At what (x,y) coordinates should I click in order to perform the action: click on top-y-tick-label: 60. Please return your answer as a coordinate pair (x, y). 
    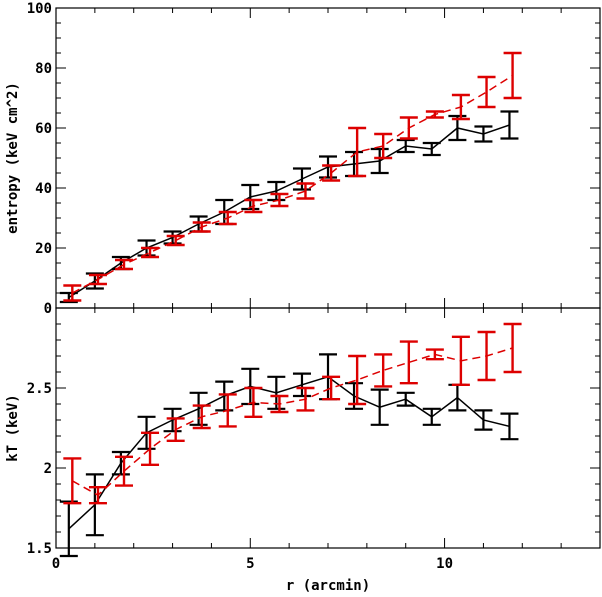
    Looking at the image, I should click on (43, 129).